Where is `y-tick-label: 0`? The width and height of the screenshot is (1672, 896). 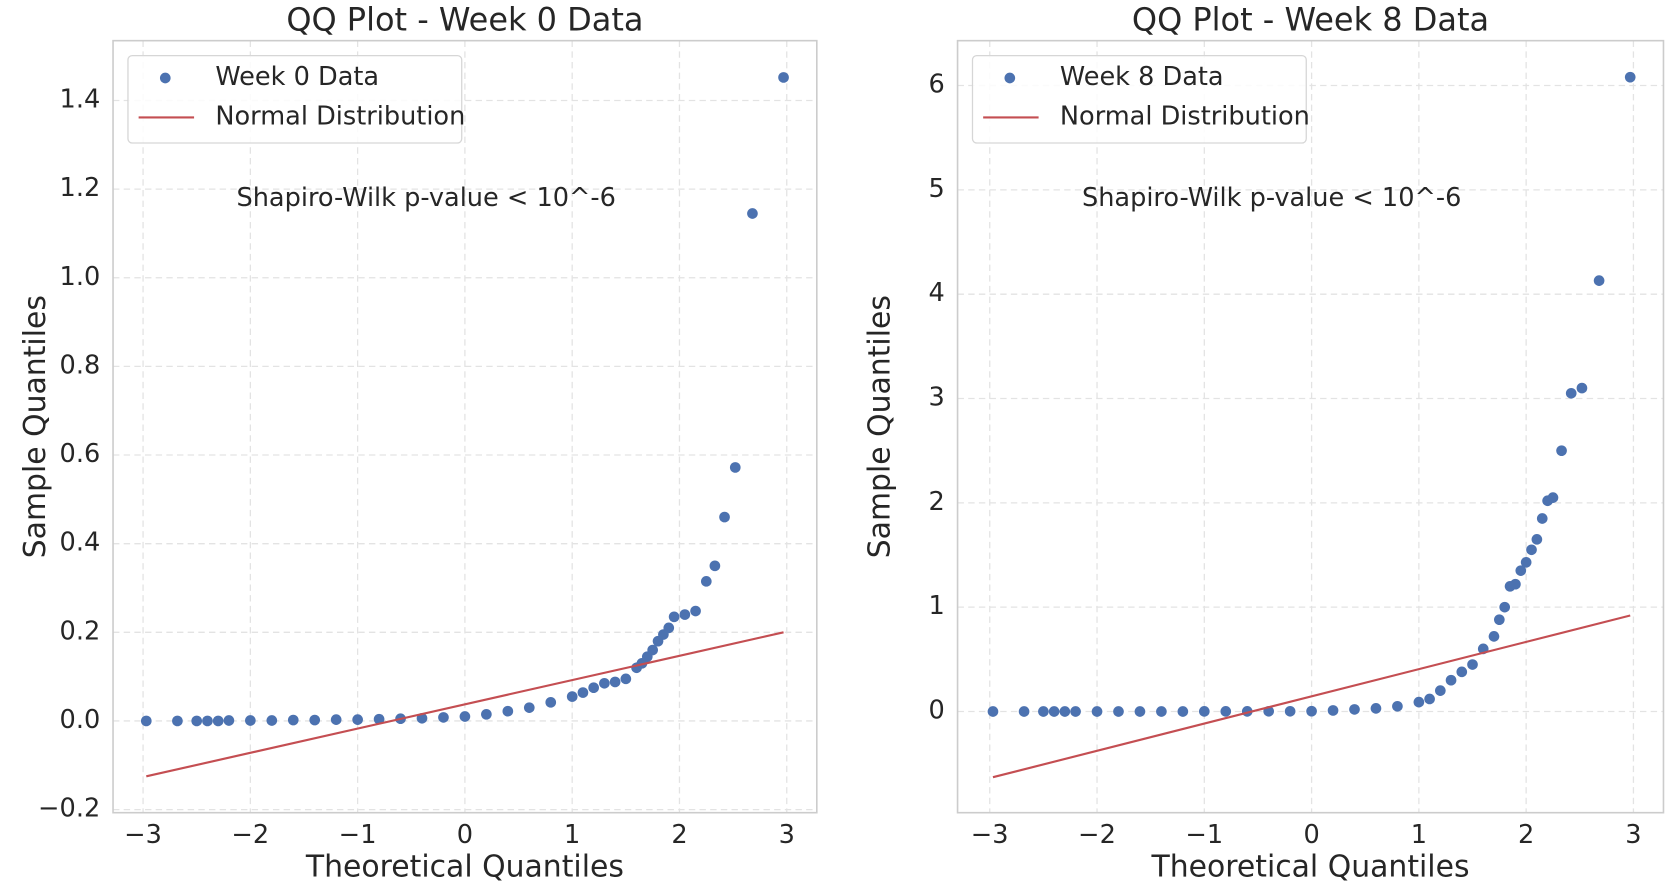
y-tick-label: 0 is located at coordinates (936, 710).